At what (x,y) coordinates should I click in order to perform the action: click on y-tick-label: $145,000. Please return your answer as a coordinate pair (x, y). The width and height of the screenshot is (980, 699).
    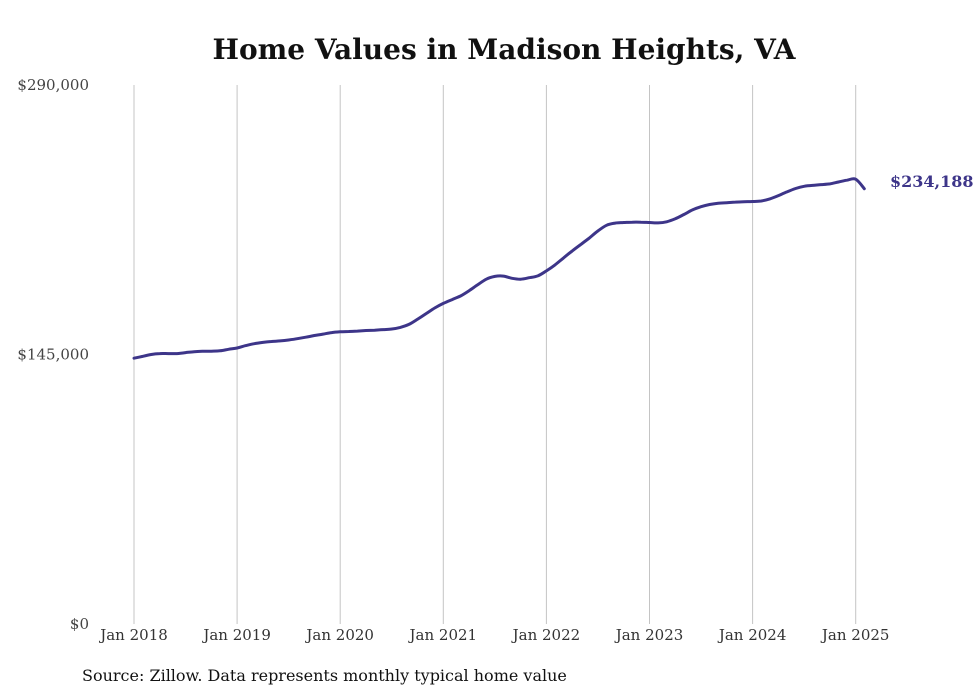
    Looking at the image, I should click on (53, 355).